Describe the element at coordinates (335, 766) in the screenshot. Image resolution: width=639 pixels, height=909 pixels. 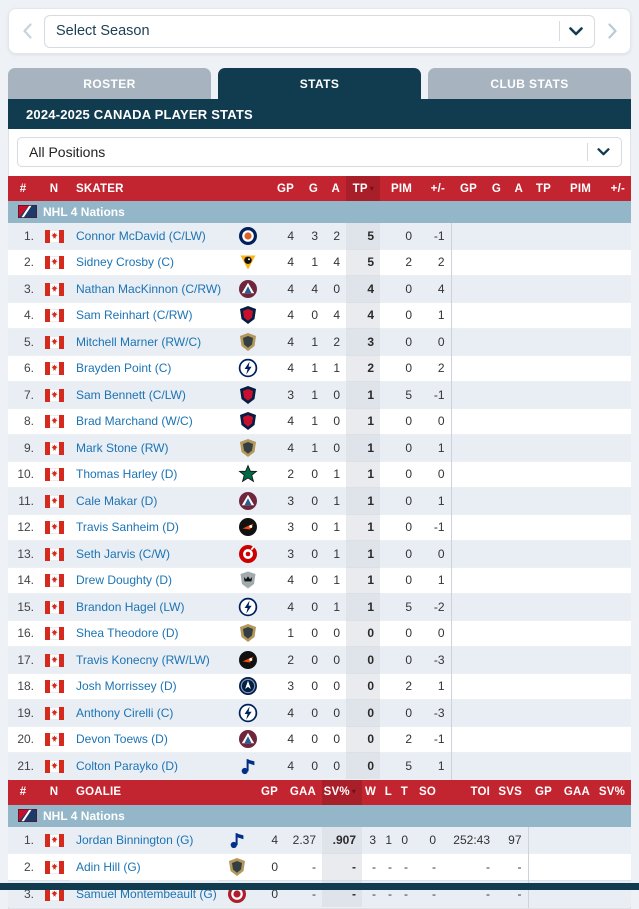
I see `stat-a: 0` at that location.